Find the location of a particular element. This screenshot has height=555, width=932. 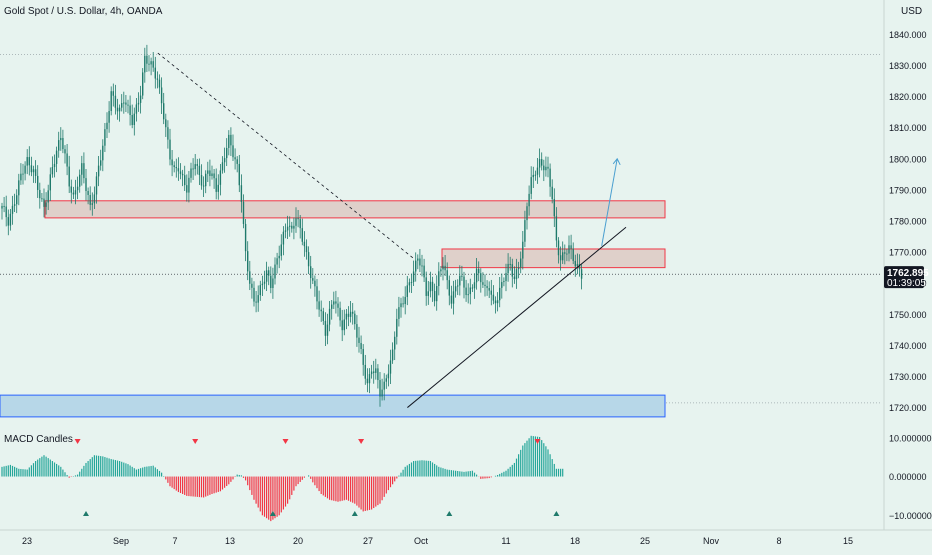

price-tick-label: 1810.000 is located at coordinates (908, 128).